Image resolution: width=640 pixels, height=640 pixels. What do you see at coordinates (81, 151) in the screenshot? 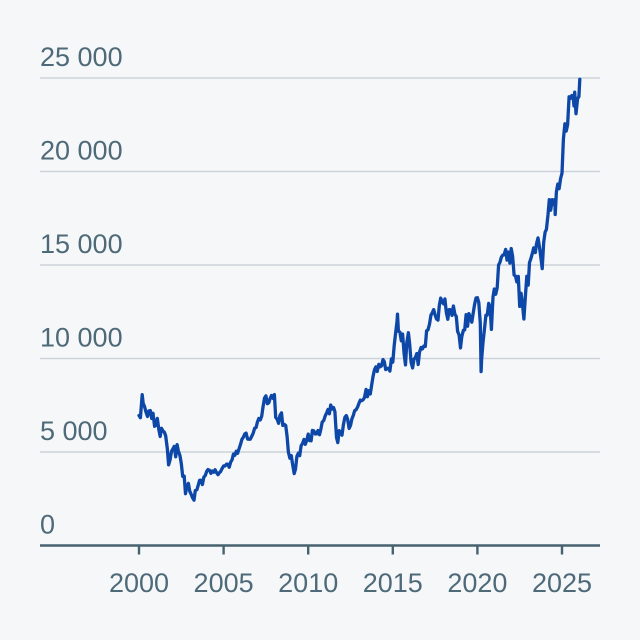
I see `y-axis-label: 20 000` at bounding box center [81, 151].